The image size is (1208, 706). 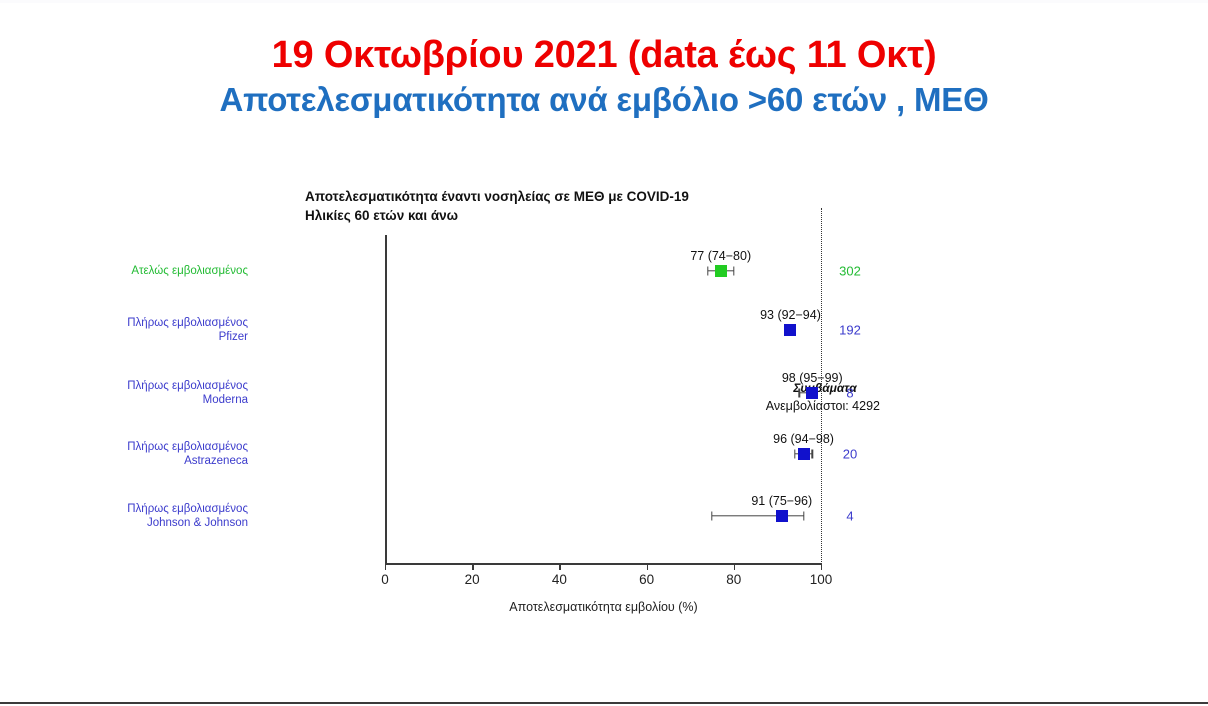 What do you see at coordinates (386, 399) in the screenshot?
I see `y-axis-line` at bounding box center [386, 399].